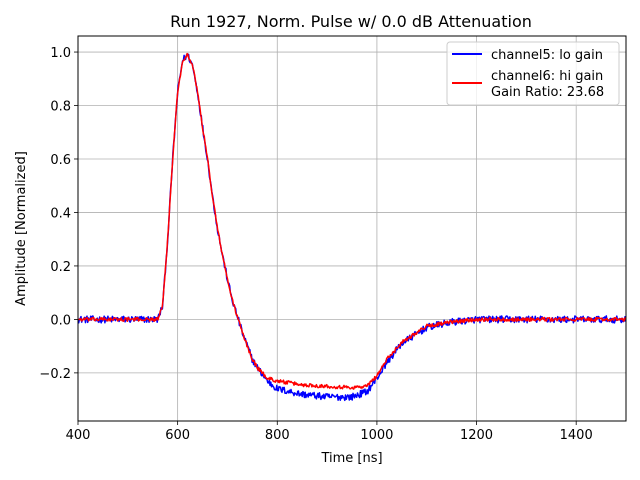  I want to click on y-tick-label: 0.4, so click(60, 213).